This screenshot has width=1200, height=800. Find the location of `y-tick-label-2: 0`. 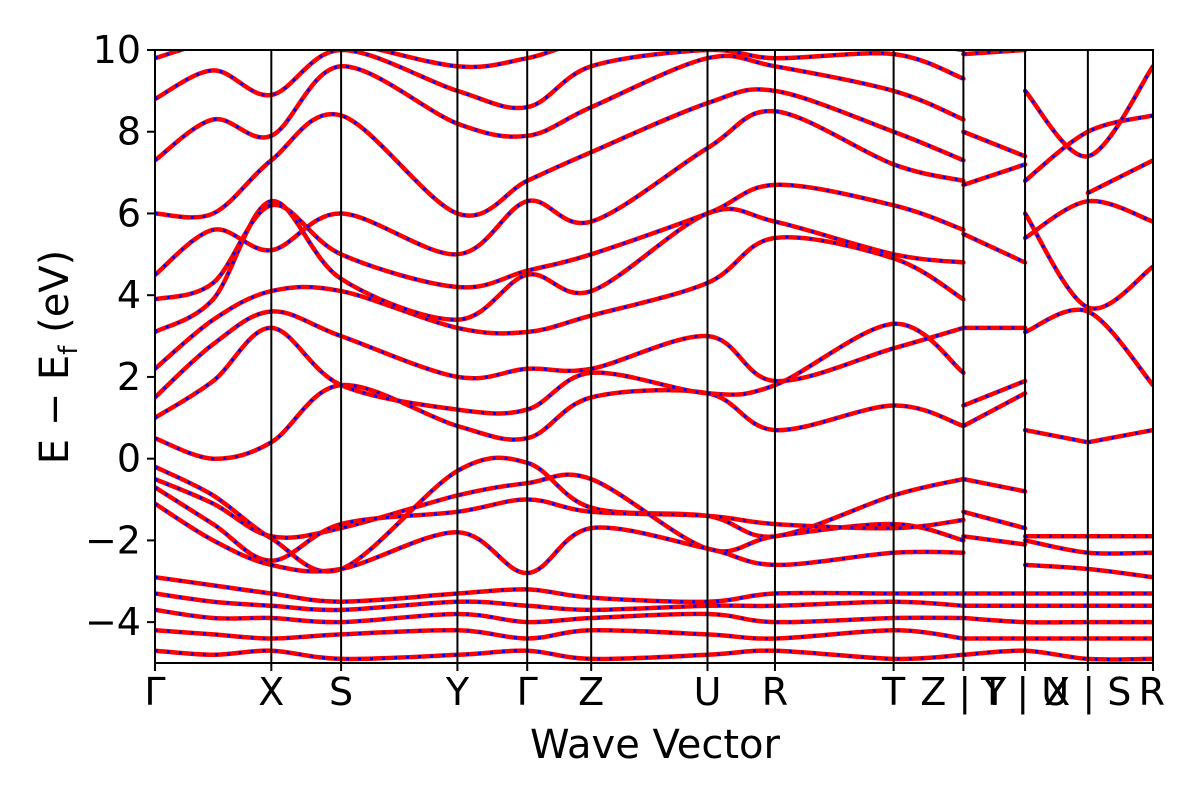

y-tick-label-2: 0 is located at coordinates (129, 459).